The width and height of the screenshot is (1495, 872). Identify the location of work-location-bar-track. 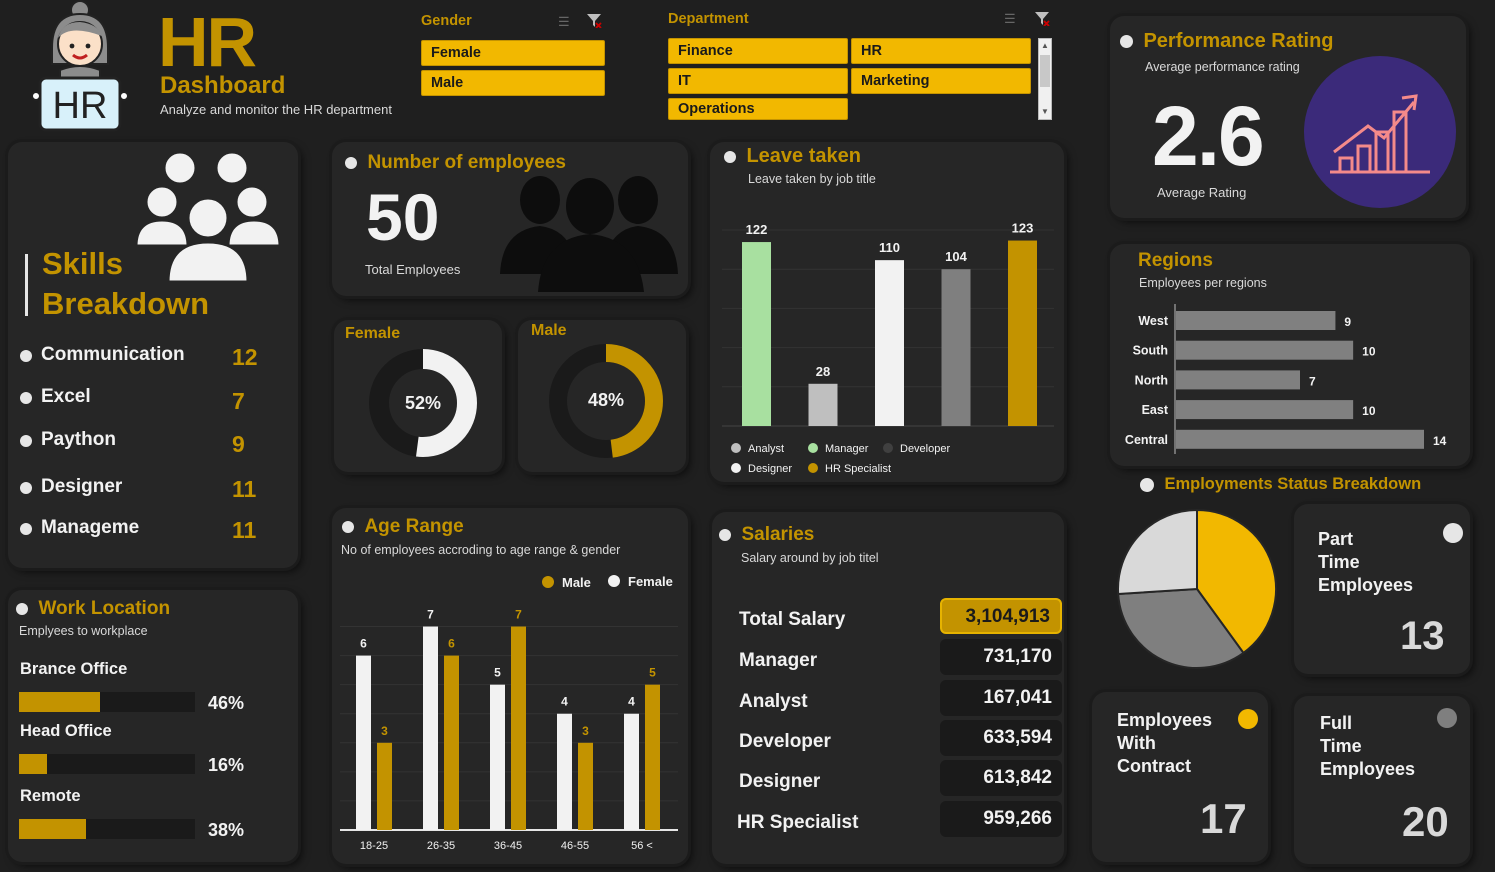
(107, 702).